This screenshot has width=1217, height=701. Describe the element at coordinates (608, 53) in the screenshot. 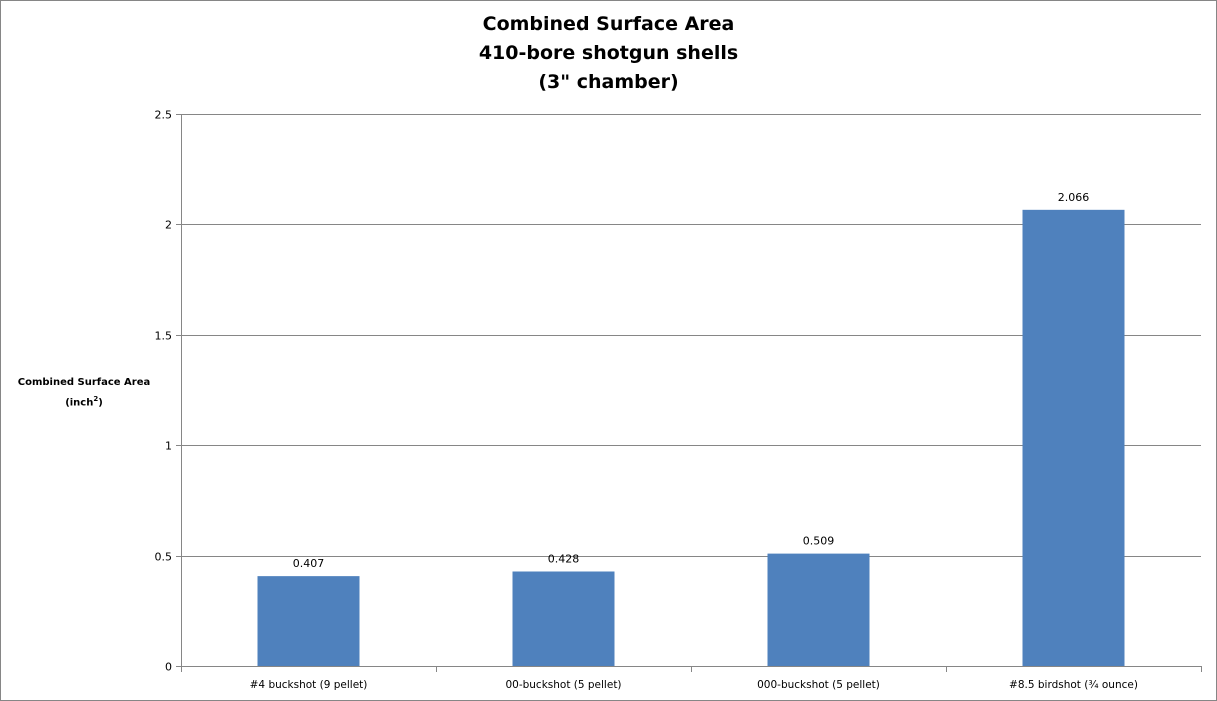

I see `chart-title-line-2: 410-bore shotgun shells` at that location.